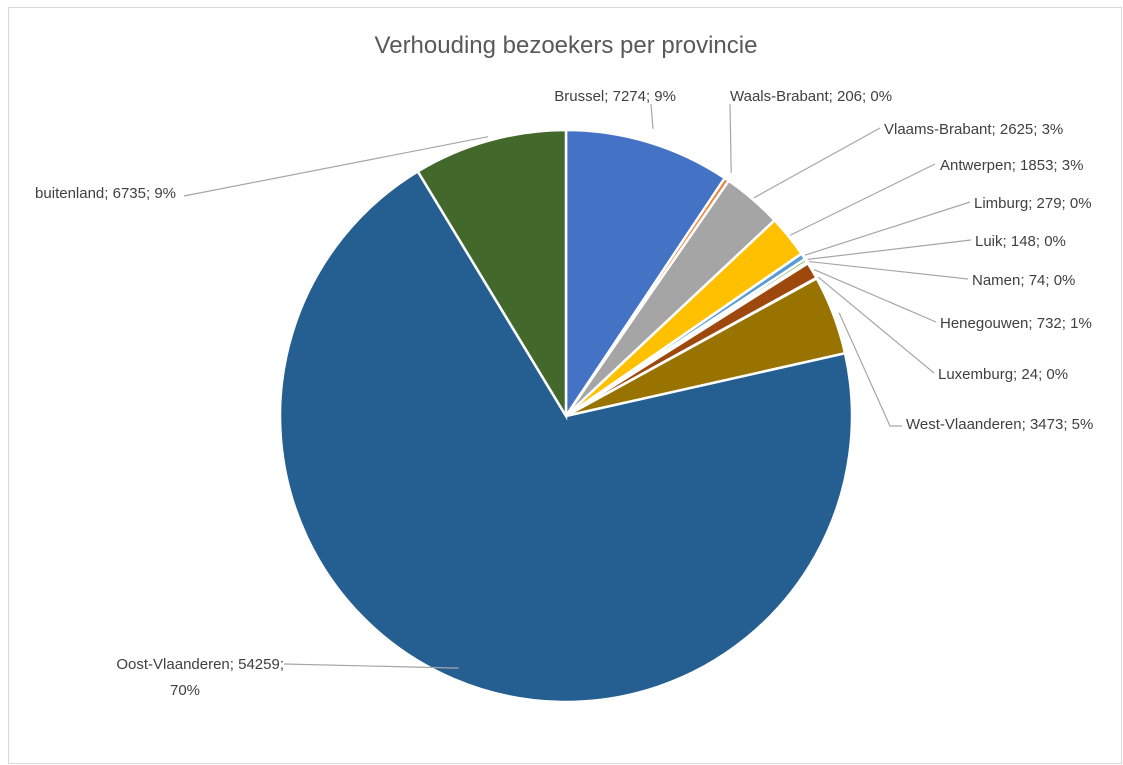 The image size is (1123, 765). Describe the element at coordinates (887, 228) in the screenshot. I see `leader-limburg` at that location.